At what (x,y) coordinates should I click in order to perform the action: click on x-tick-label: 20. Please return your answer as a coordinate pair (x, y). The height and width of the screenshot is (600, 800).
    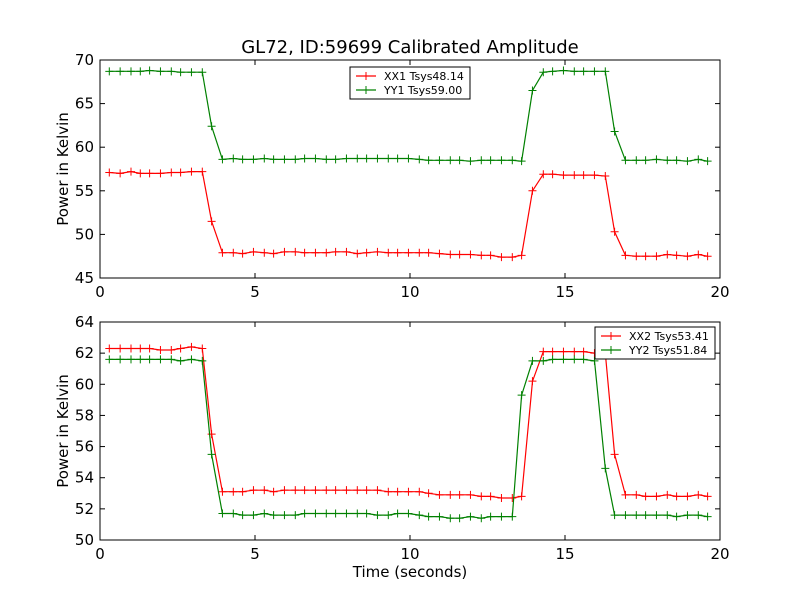
    Looking at the image, I should click on (719, 292).